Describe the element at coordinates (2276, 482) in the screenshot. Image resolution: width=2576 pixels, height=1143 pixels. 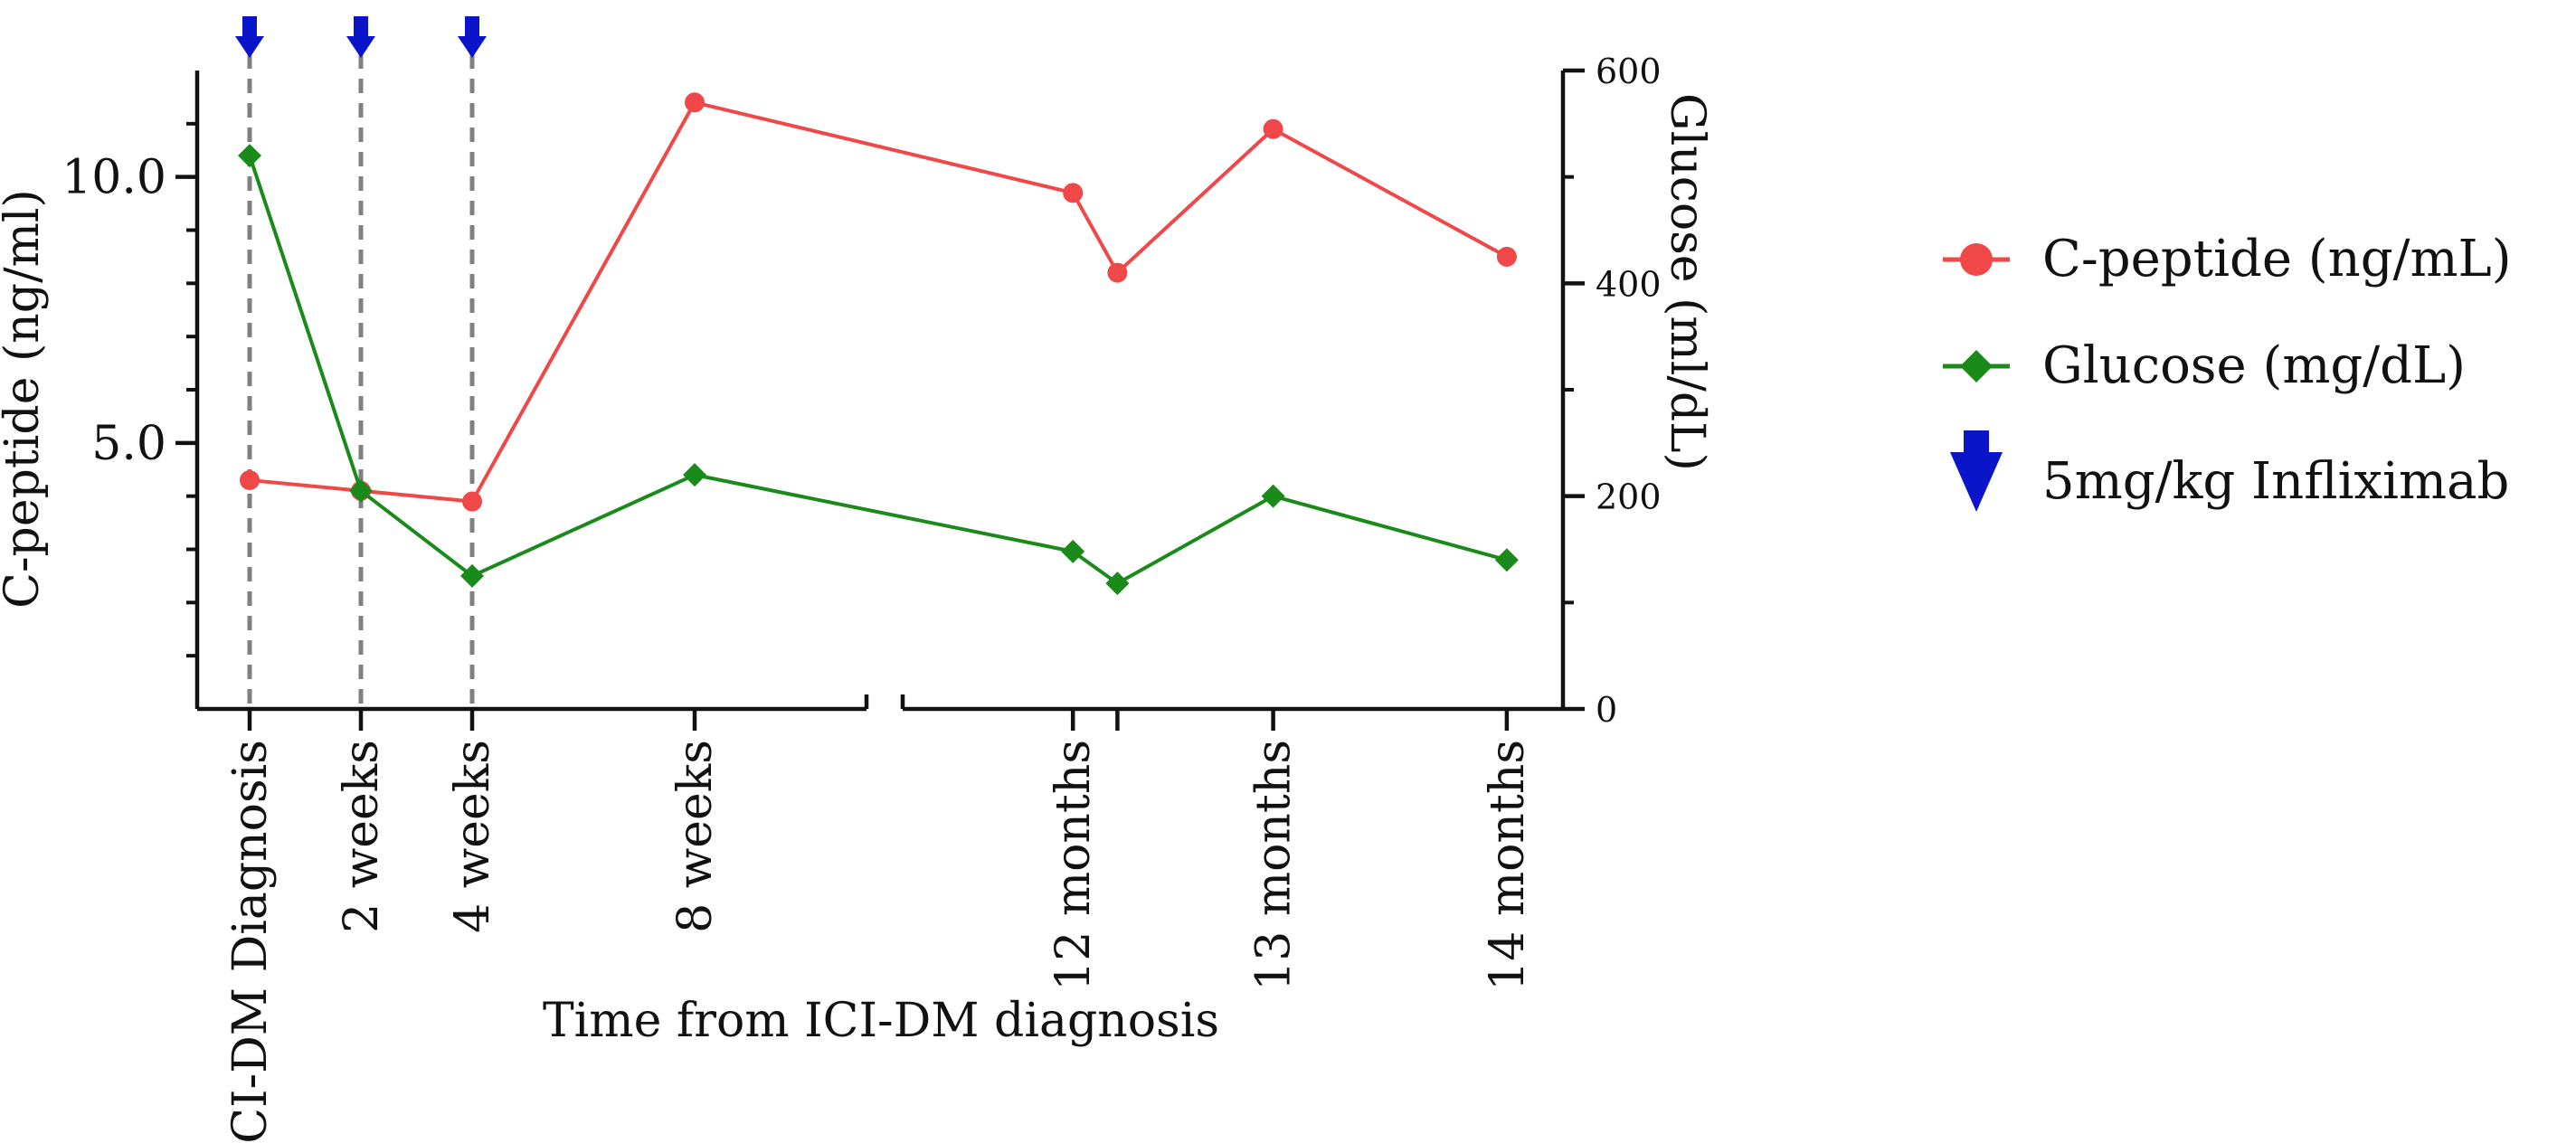
I see `legend-label-infliximab: 5mg/kg Infliximab` at that location.